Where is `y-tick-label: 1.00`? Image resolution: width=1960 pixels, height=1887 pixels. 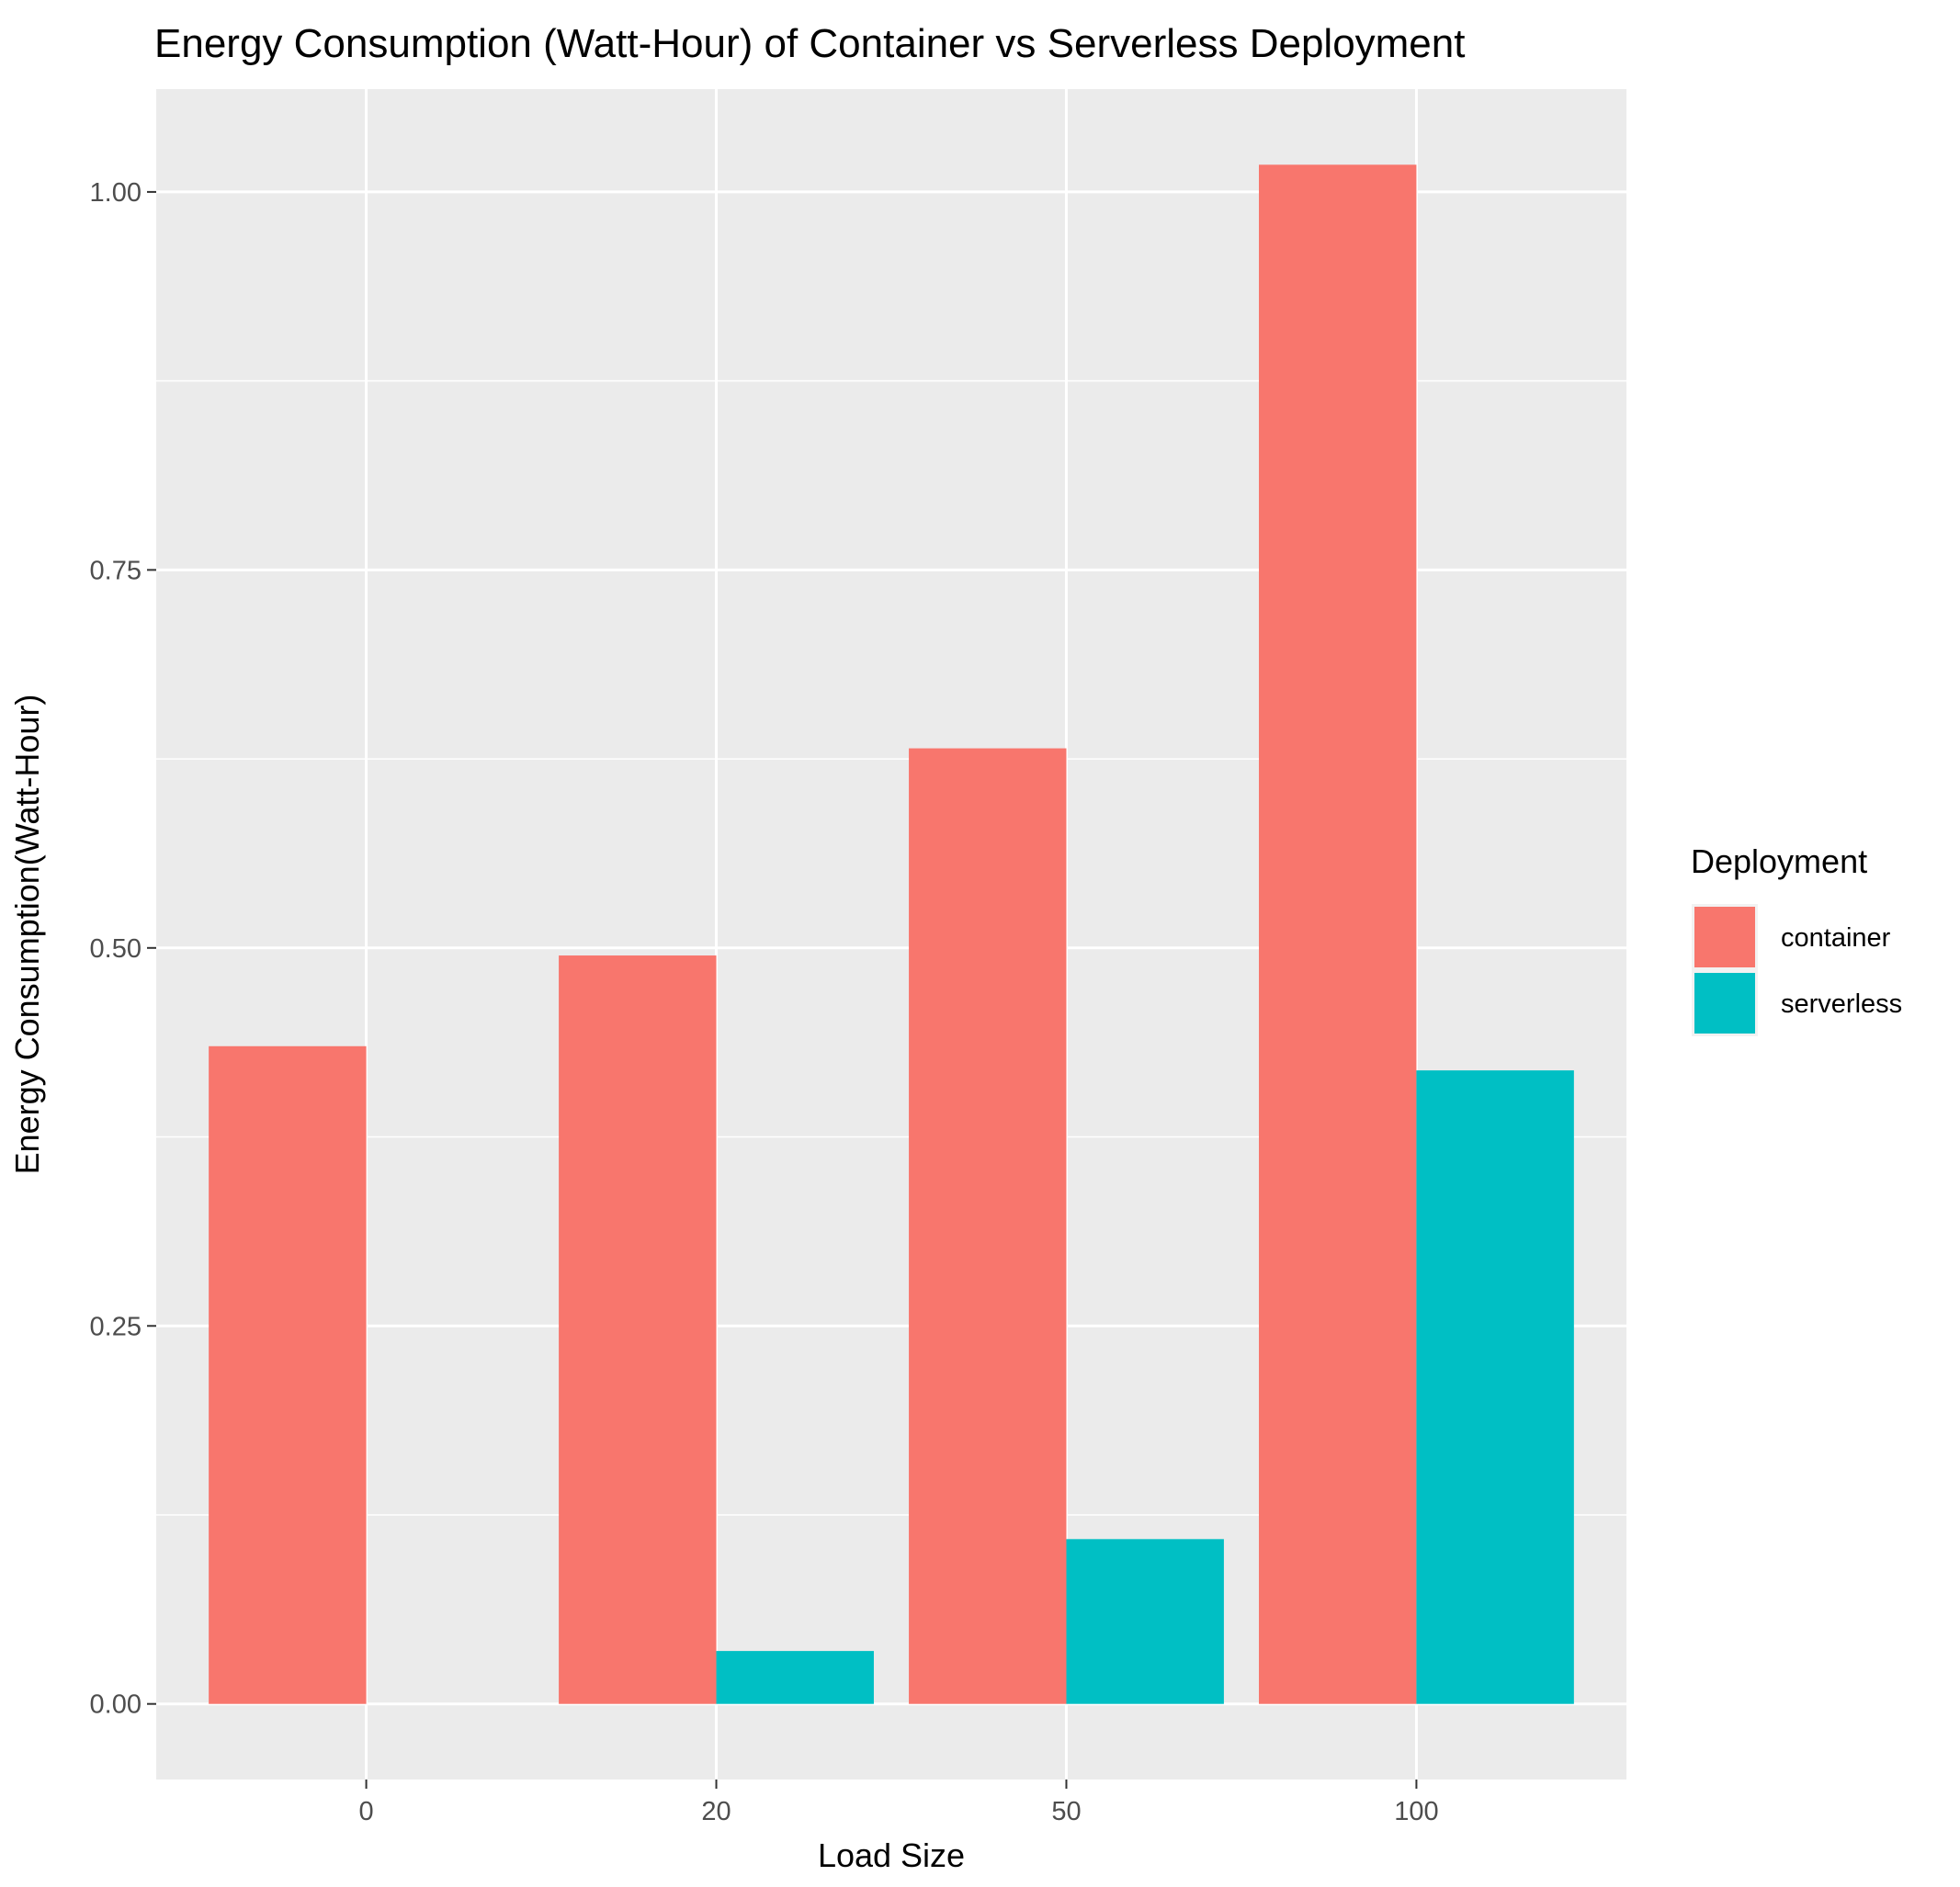 y-tick-label: 1.00 is located at coordinates (116, 193).